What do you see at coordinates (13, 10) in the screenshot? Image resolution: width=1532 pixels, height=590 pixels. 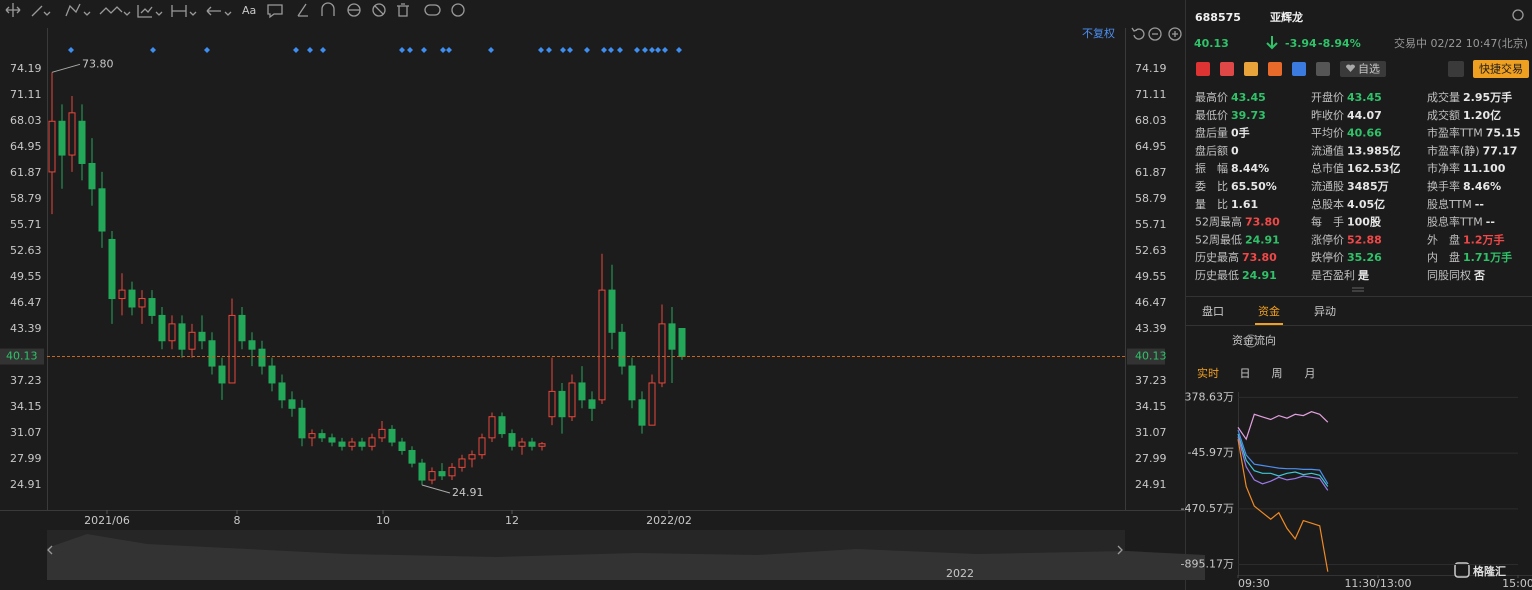 I see `move-tool` at bounding box center [13, 10].